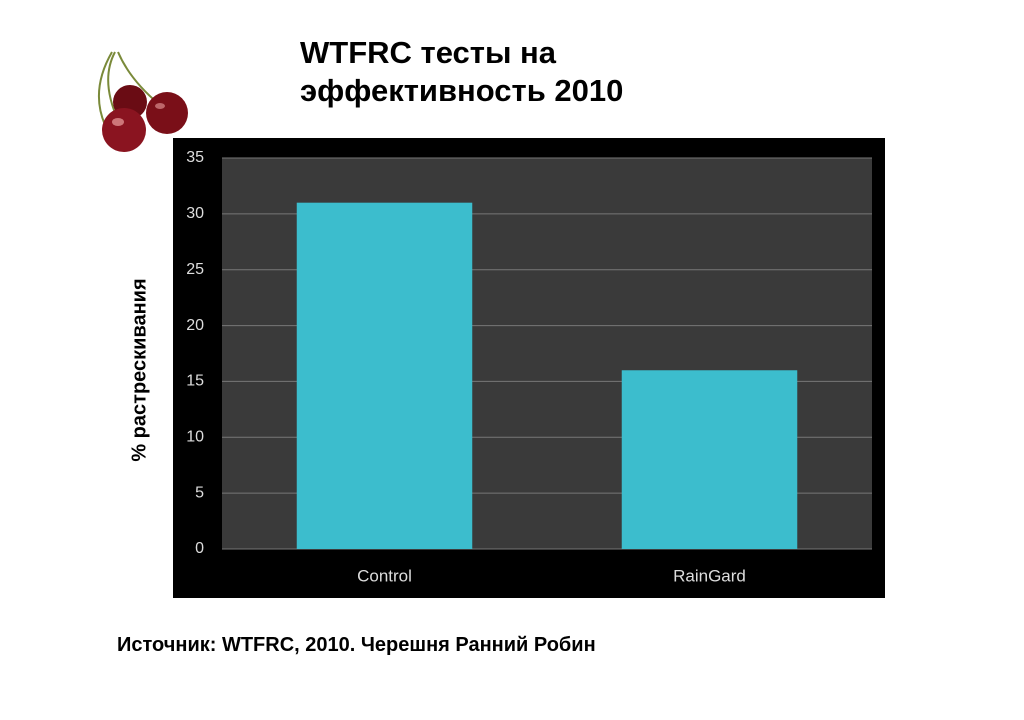  Describe the element at coordinates (709, 575) in the screenshot. I see `x-tick-label: RainGard` at that location.